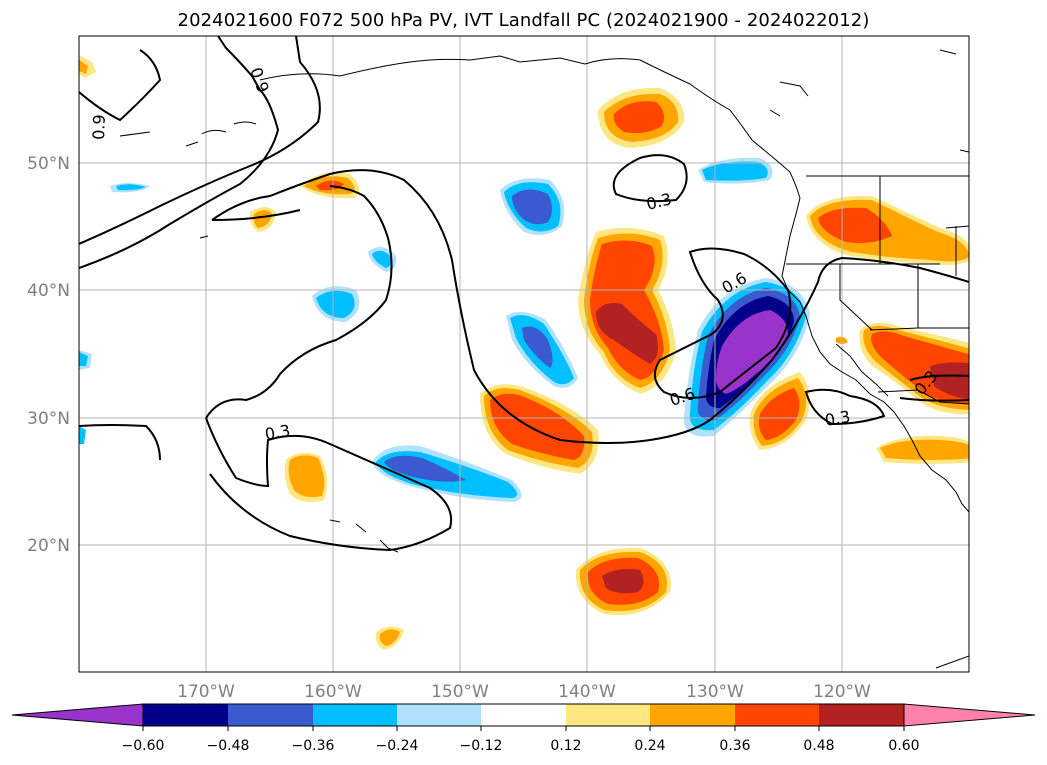  What do you see at coordinates (228, 746) in the screenshot?
I see `colorbar-tick-label: −0.48` at bounding box center [228, 746].